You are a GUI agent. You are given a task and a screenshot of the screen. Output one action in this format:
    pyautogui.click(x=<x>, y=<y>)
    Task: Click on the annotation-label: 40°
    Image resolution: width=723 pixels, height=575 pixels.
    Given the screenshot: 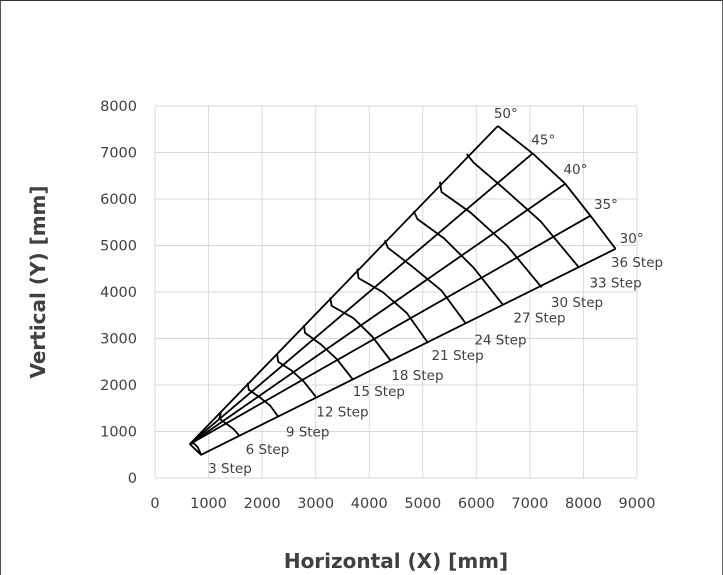 What is the action you would take?
    pyautogui.click(x=575, y=170)
    